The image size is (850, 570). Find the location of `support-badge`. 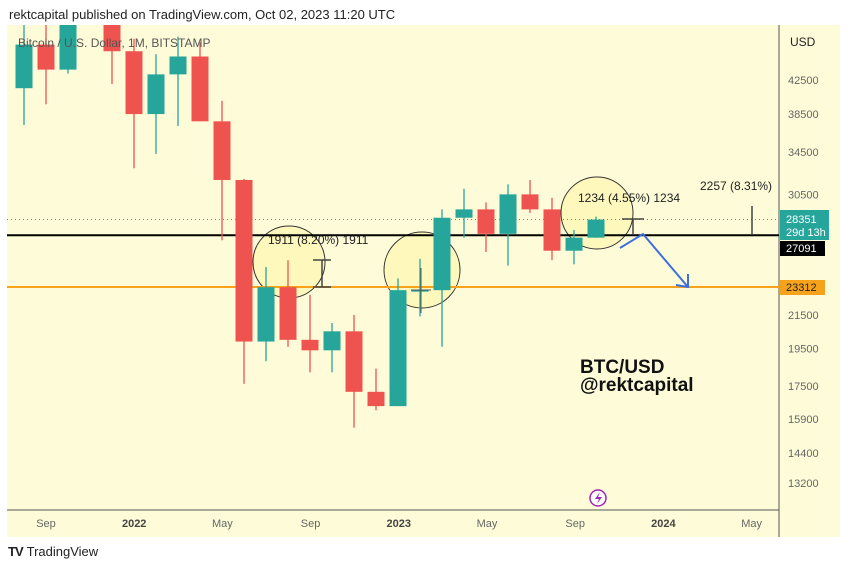

support-badge is located at coordinates (802, 248).